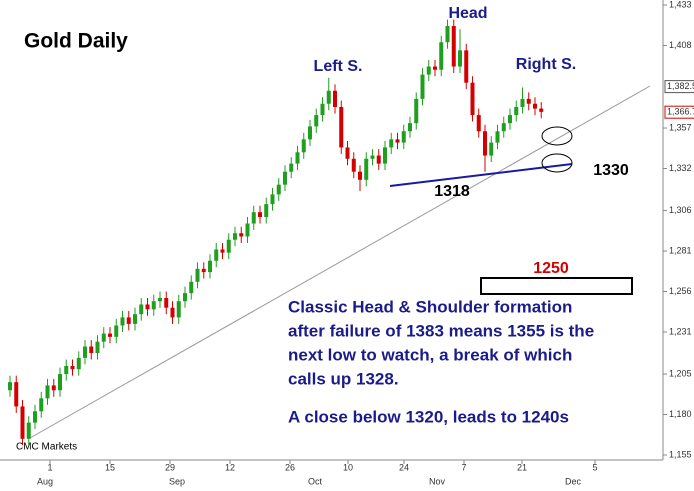 This screenshot has width=694, height=491. I want to click on y-tick-label: 1,155, so click(680, 454).